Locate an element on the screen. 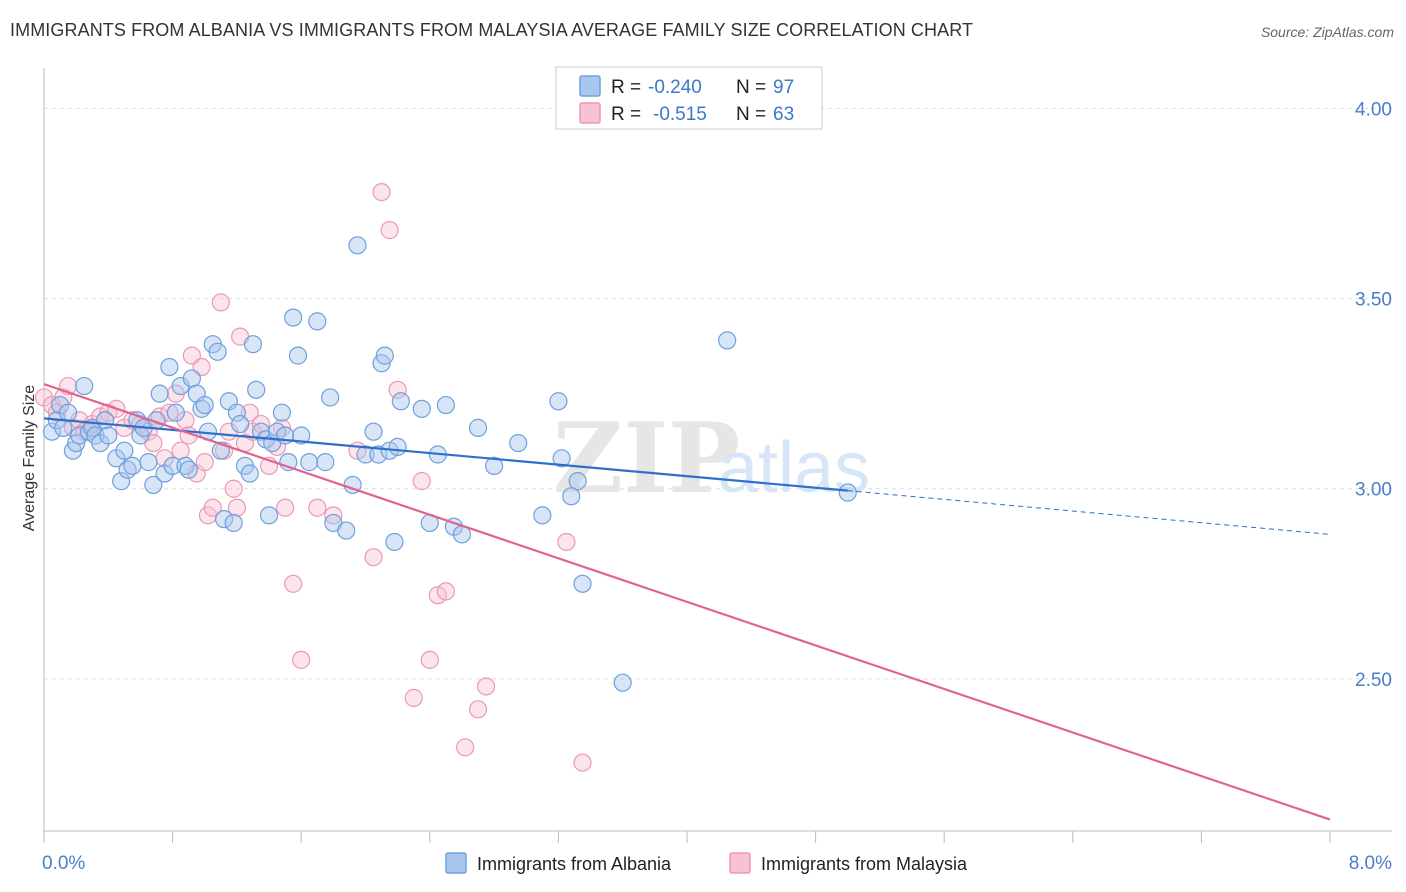 The image size is (1406, 892). albania-trend-extension is located at coordinates (1089, 512).